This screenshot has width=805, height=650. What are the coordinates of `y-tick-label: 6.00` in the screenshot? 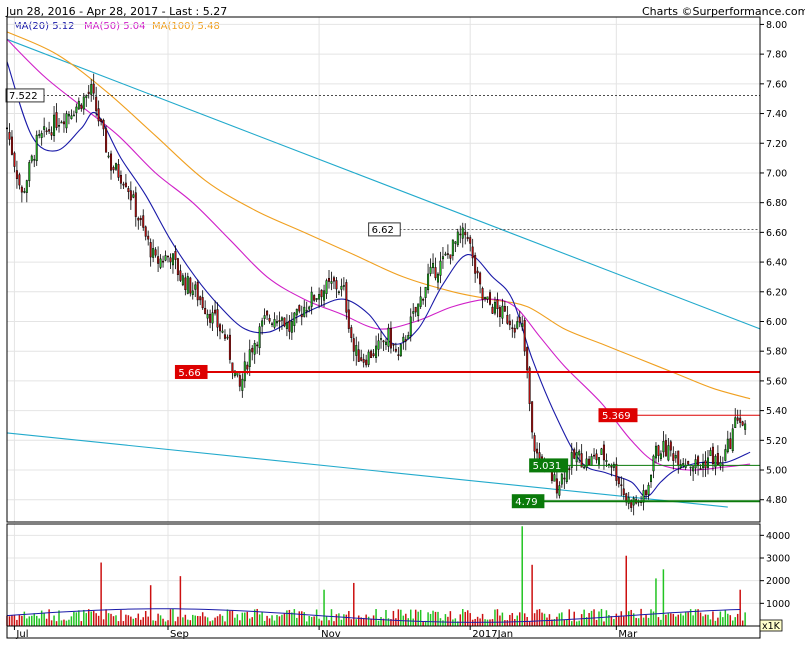 It's located at (776, 322).